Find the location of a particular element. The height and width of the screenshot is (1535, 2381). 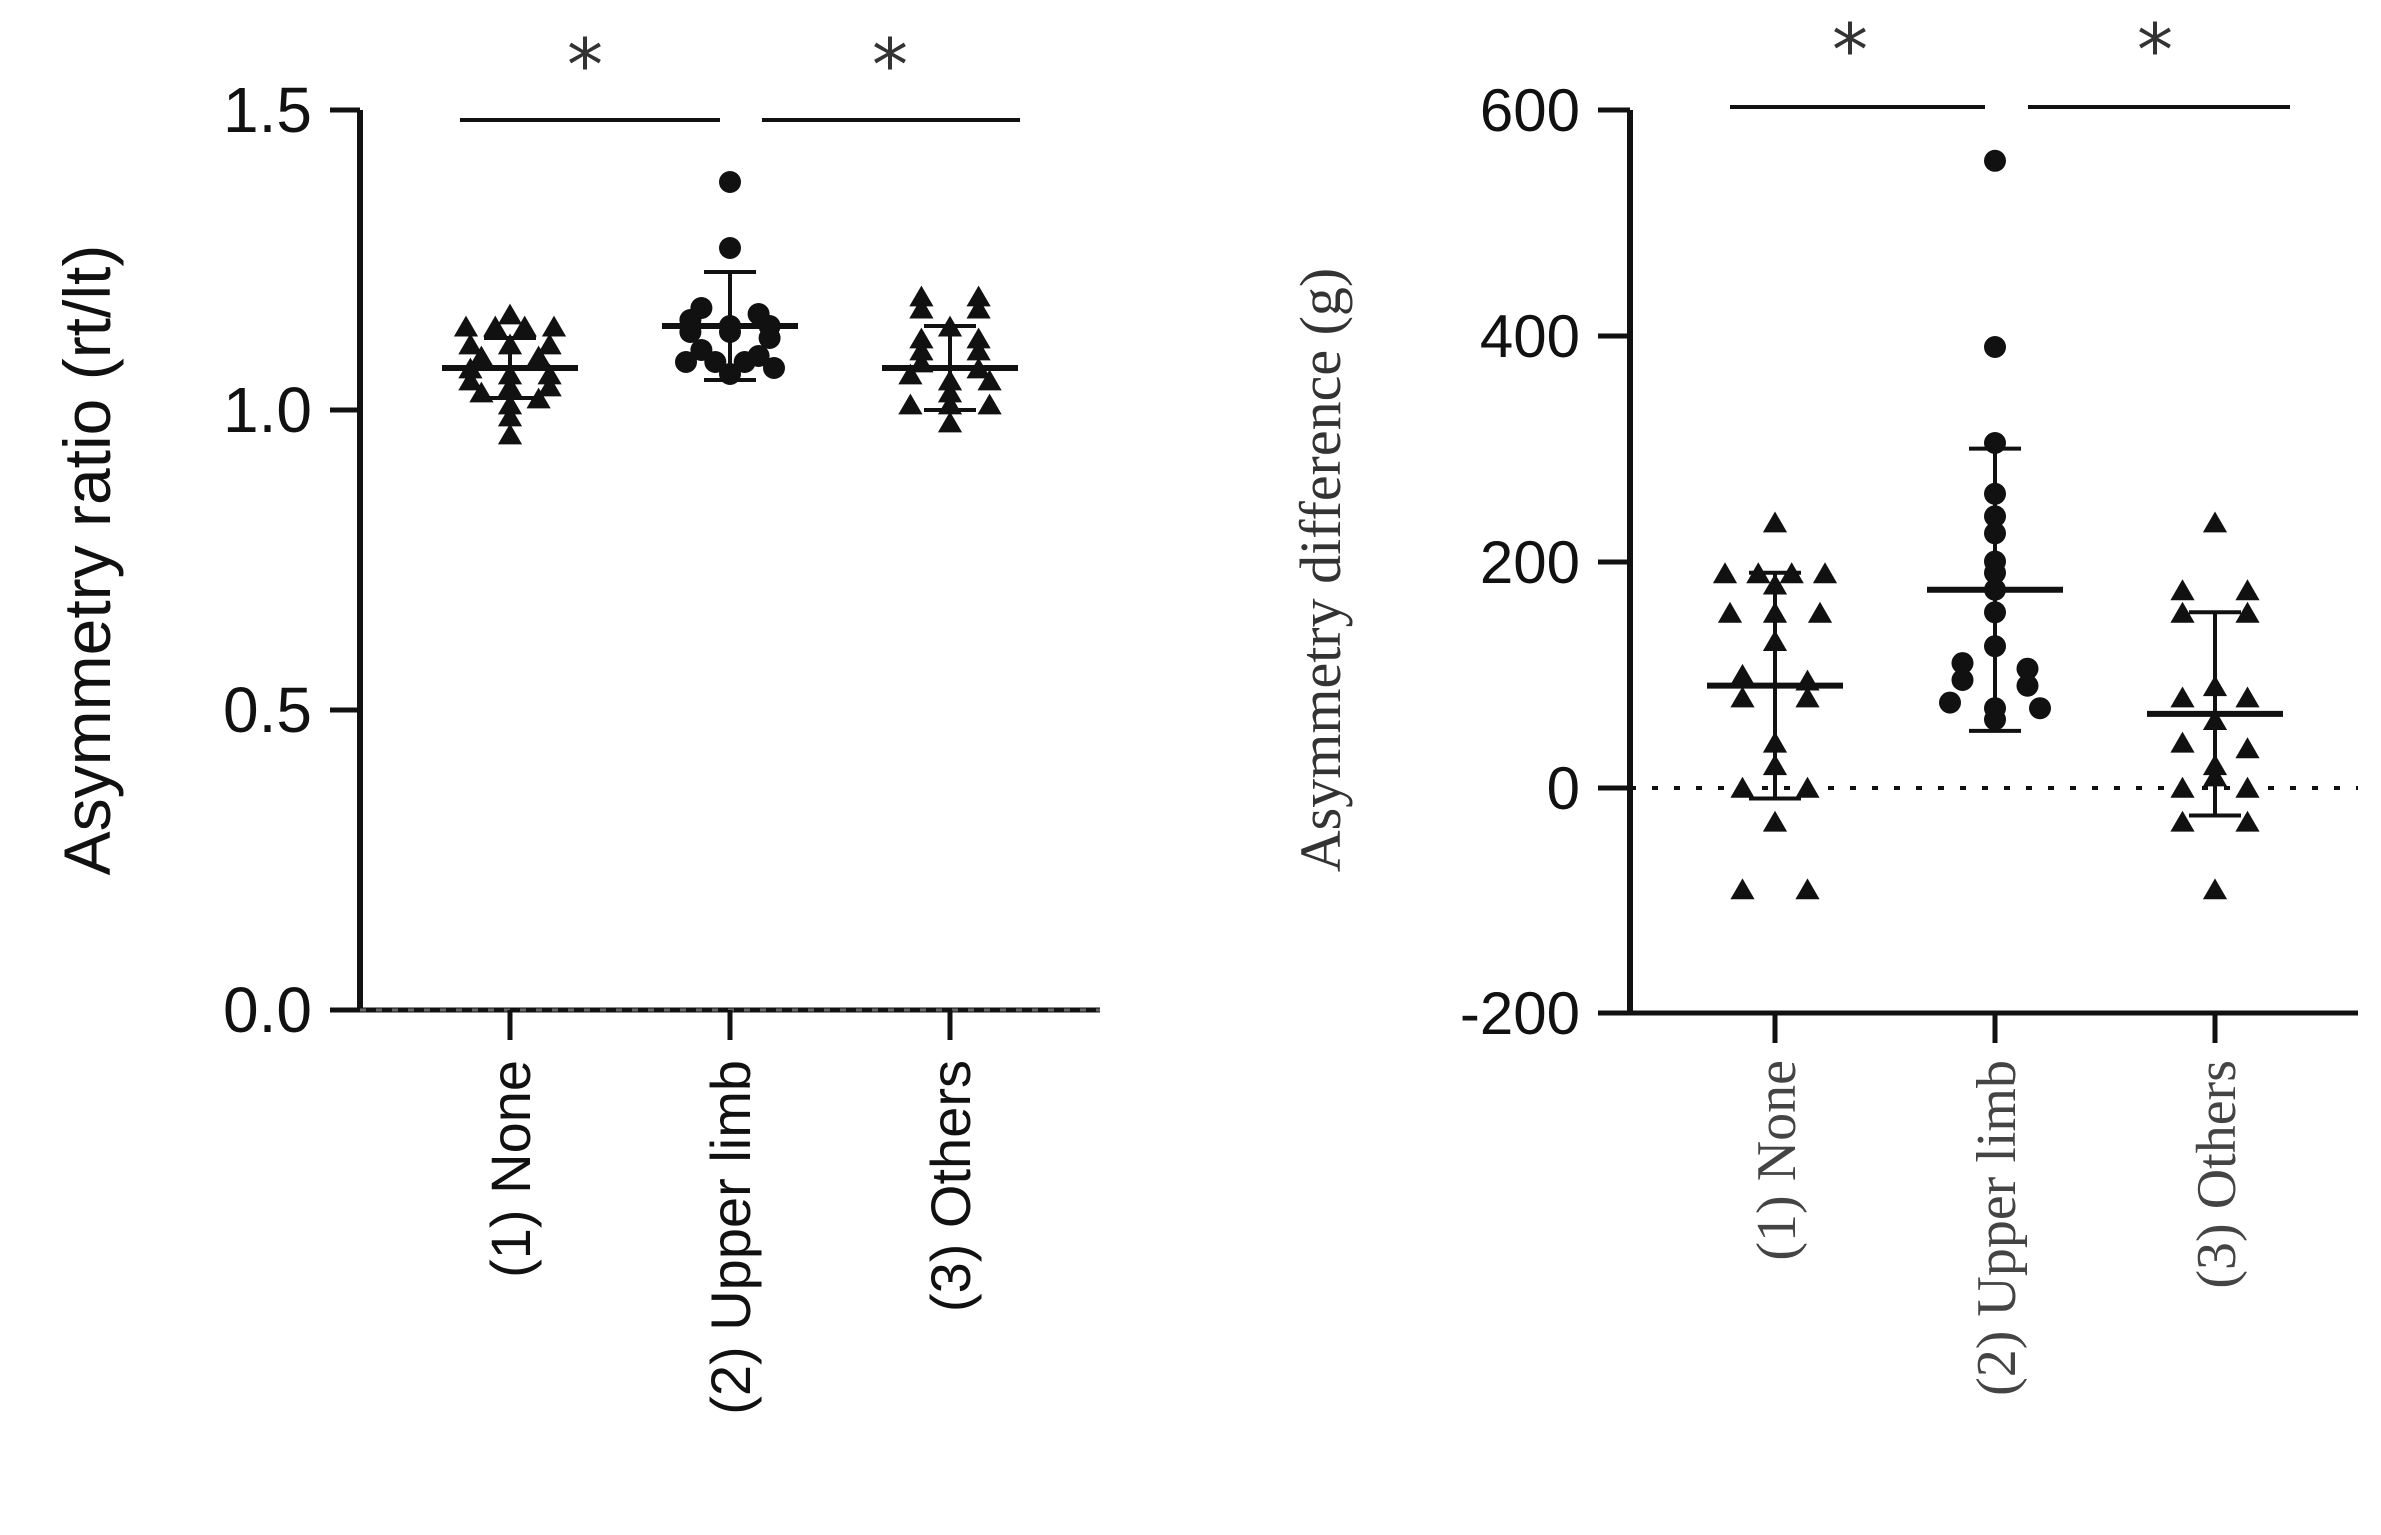

significance-b: * * is located at coordinates (2010, 58).